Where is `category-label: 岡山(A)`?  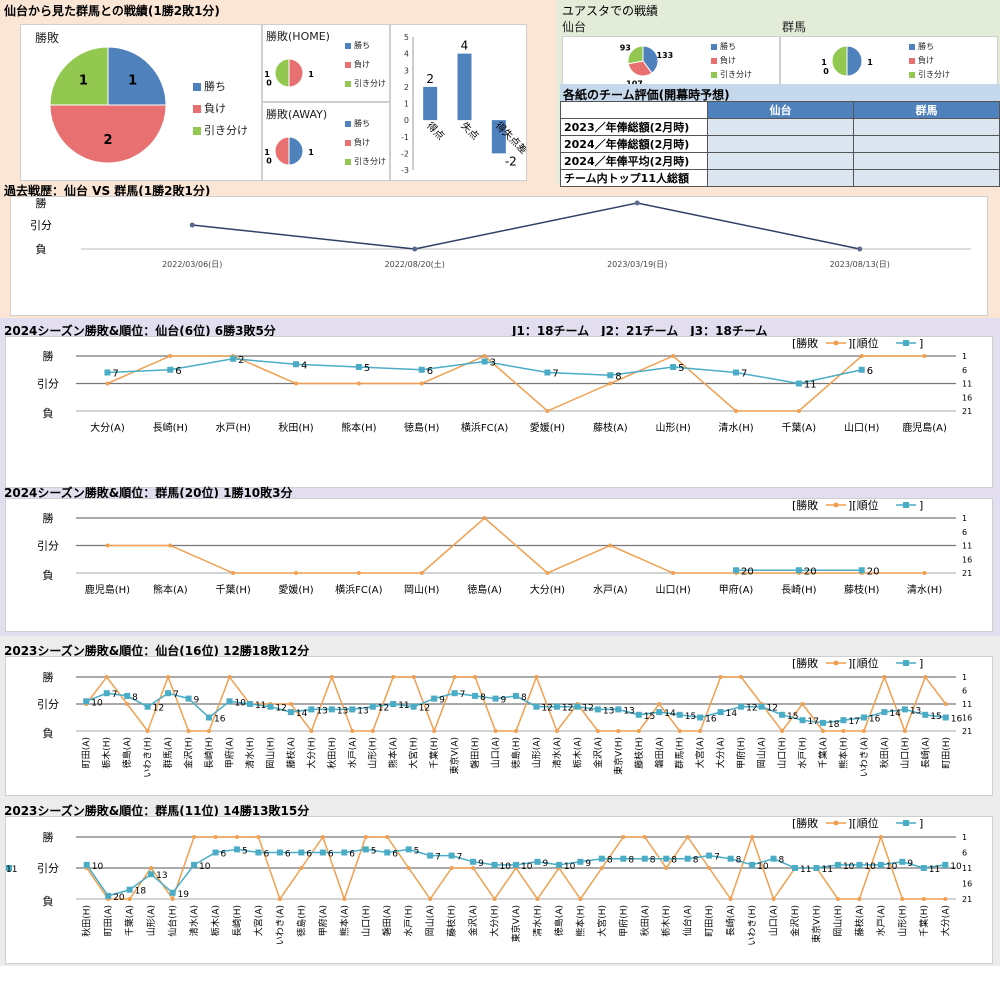
category-label: 岡山(A) is located at coordinates (762, 752).